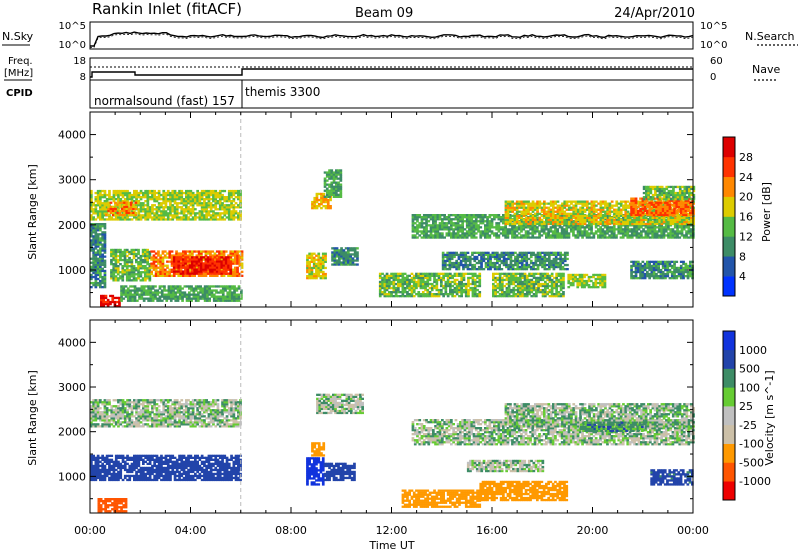 This screenshot has width=800, height=554. I want to click on nsearch-label: N.Search, so click(770, 36).